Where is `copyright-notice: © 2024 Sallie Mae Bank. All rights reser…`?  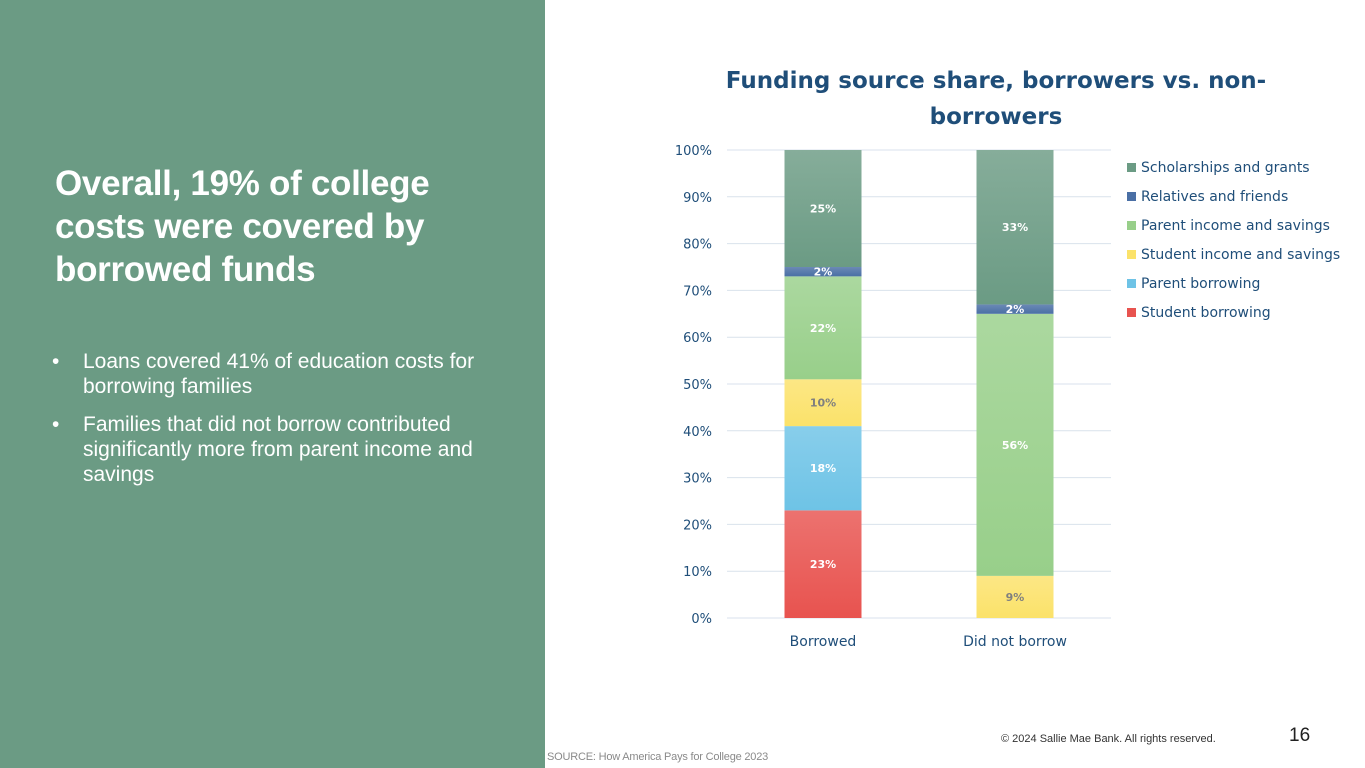 copyright-notice: © 2024 Sallie Mae Bank. All rights reser… is located at coordinates (1108, 739).